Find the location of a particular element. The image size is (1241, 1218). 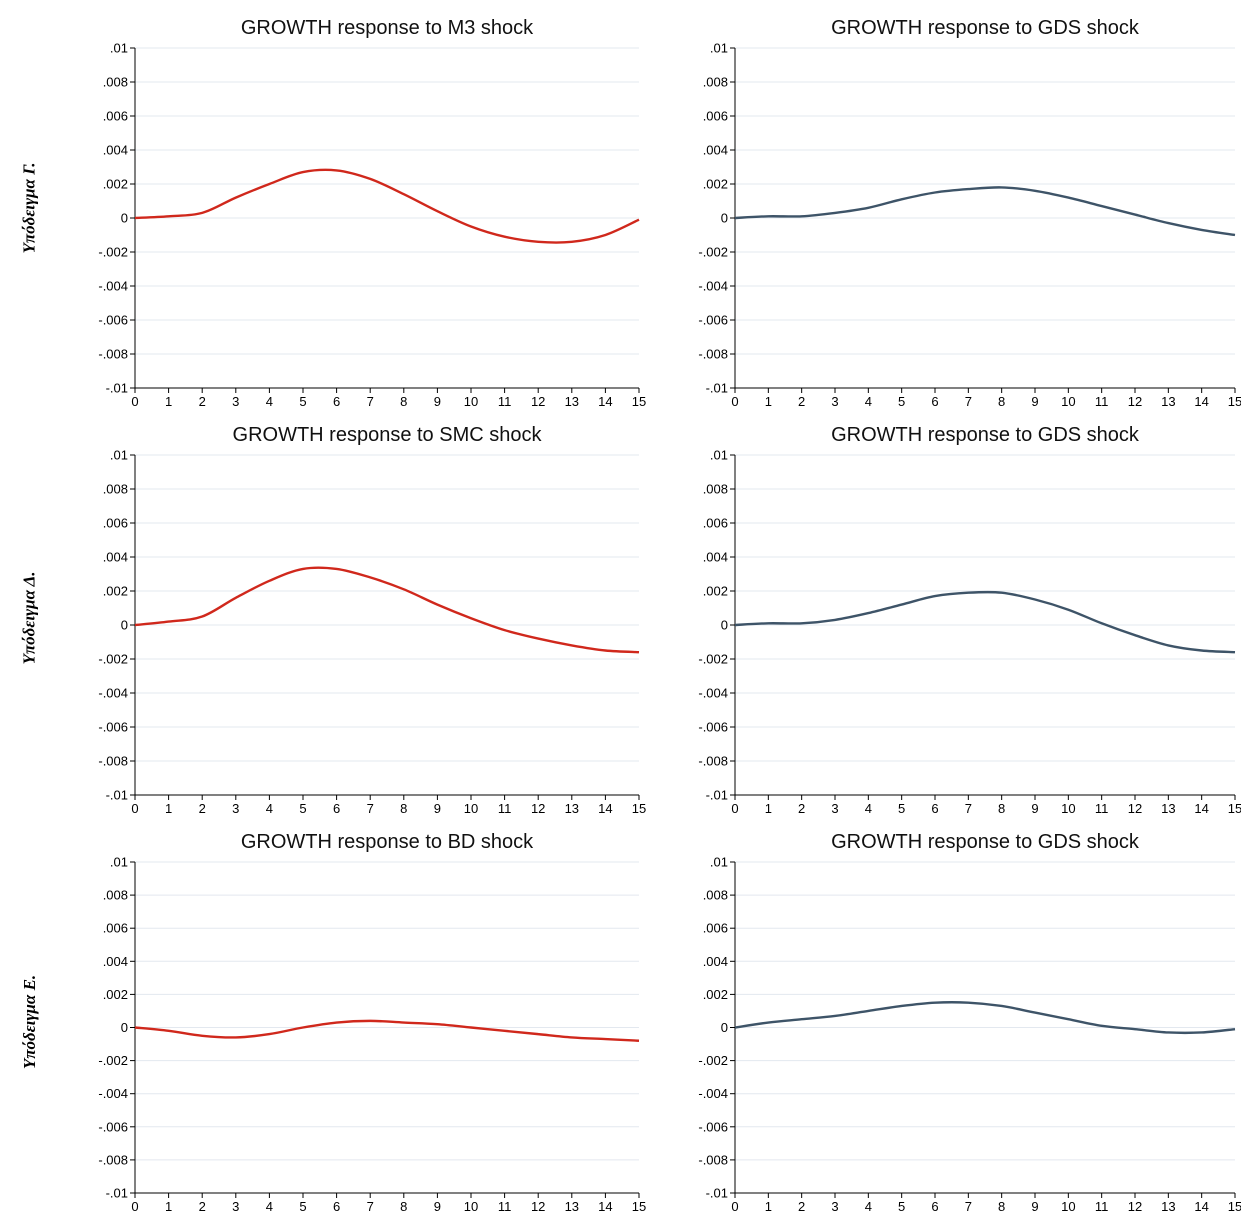

chart-title: GROWTH response to GDS shock is located at coordinates (985, 435).